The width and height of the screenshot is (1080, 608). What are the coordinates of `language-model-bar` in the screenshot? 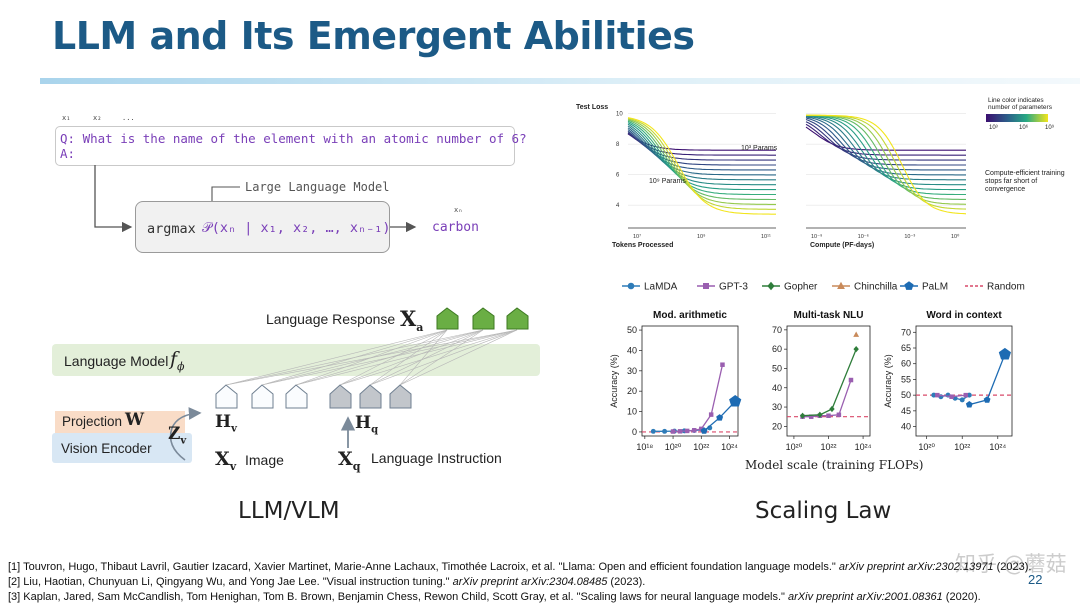 It's located at (296, 360).